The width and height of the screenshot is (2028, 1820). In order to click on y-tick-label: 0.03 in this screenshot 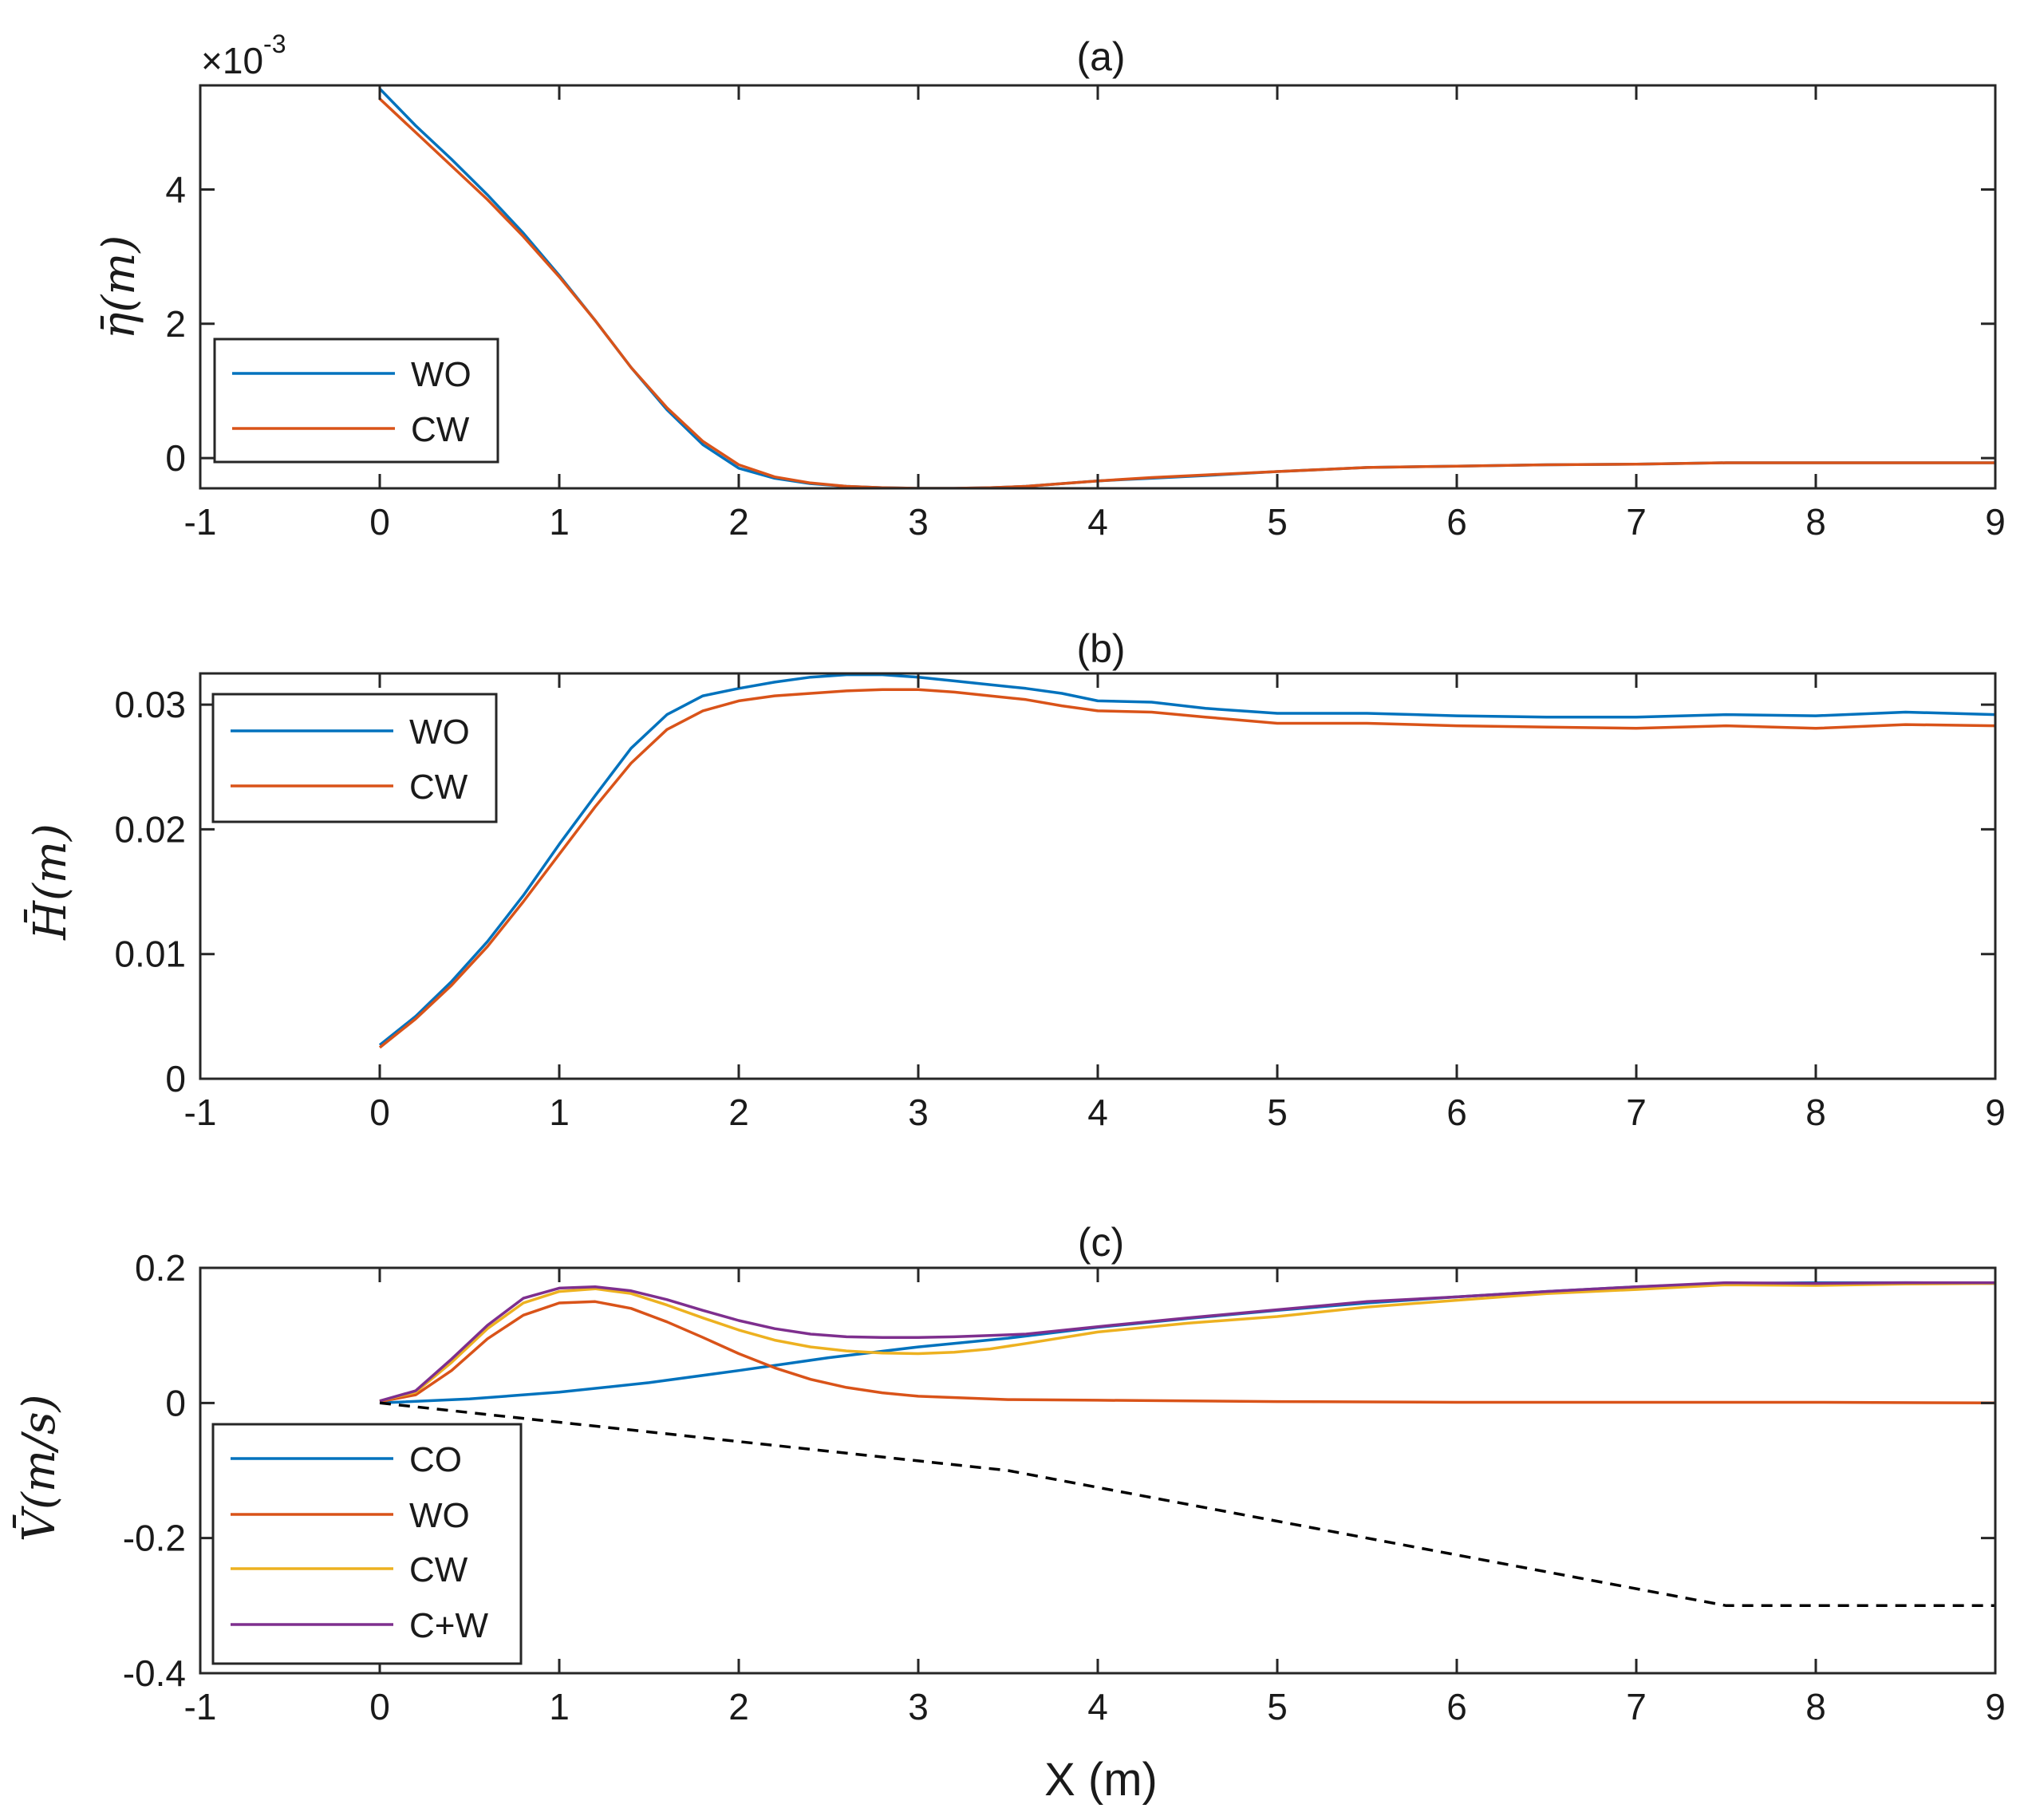, I will do `click(150, 704)`.